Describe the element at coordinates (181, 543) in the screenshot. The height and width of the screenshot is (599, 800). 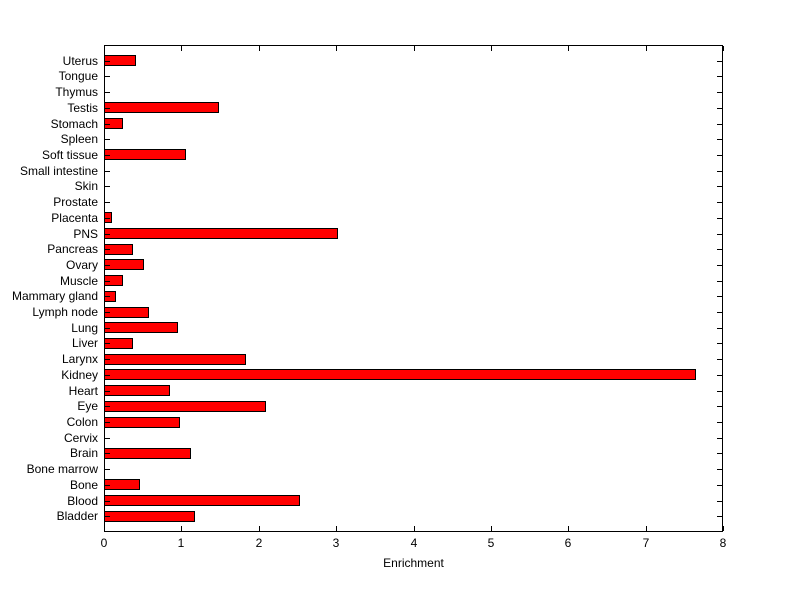
I see `x-tick-label: 1` at that location.